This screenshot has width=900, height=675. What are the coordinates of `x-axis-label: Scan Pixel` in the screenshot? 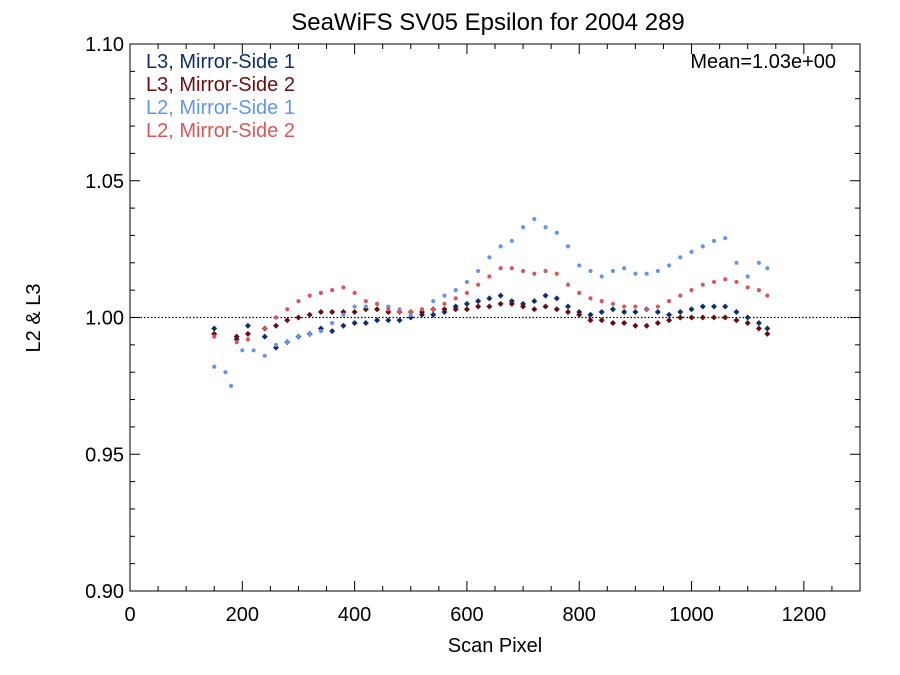 It's located at (495, 646).